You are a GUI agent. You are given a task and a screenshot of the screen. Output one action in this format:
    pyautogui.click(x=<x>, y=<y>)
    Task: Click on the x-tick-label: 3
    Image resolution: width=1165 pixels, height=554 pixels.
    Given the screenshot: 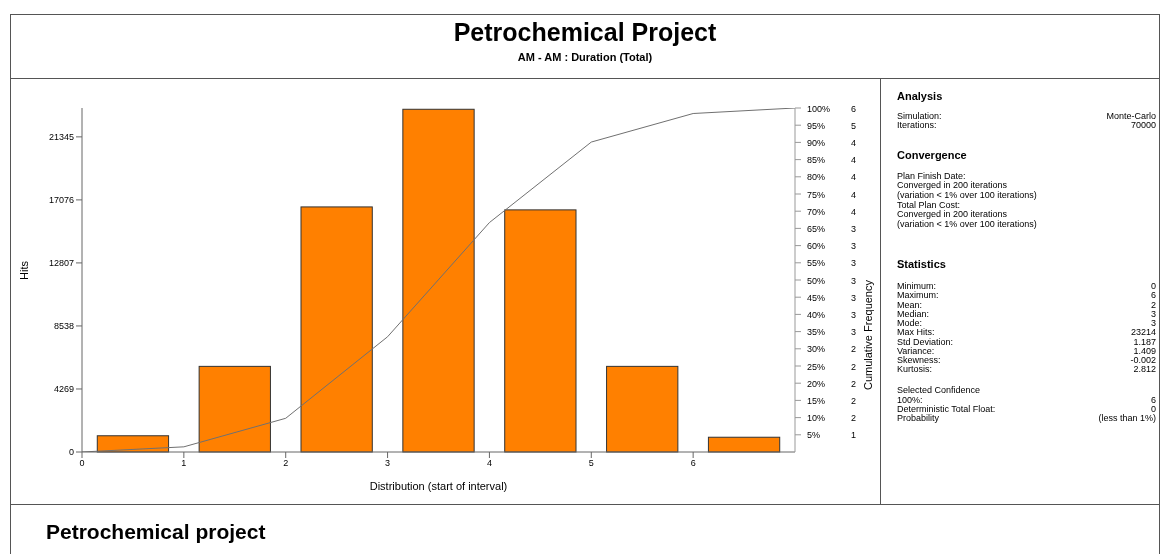 What is the action you would take?
    pyautogui.click(x=388, y=463)
    